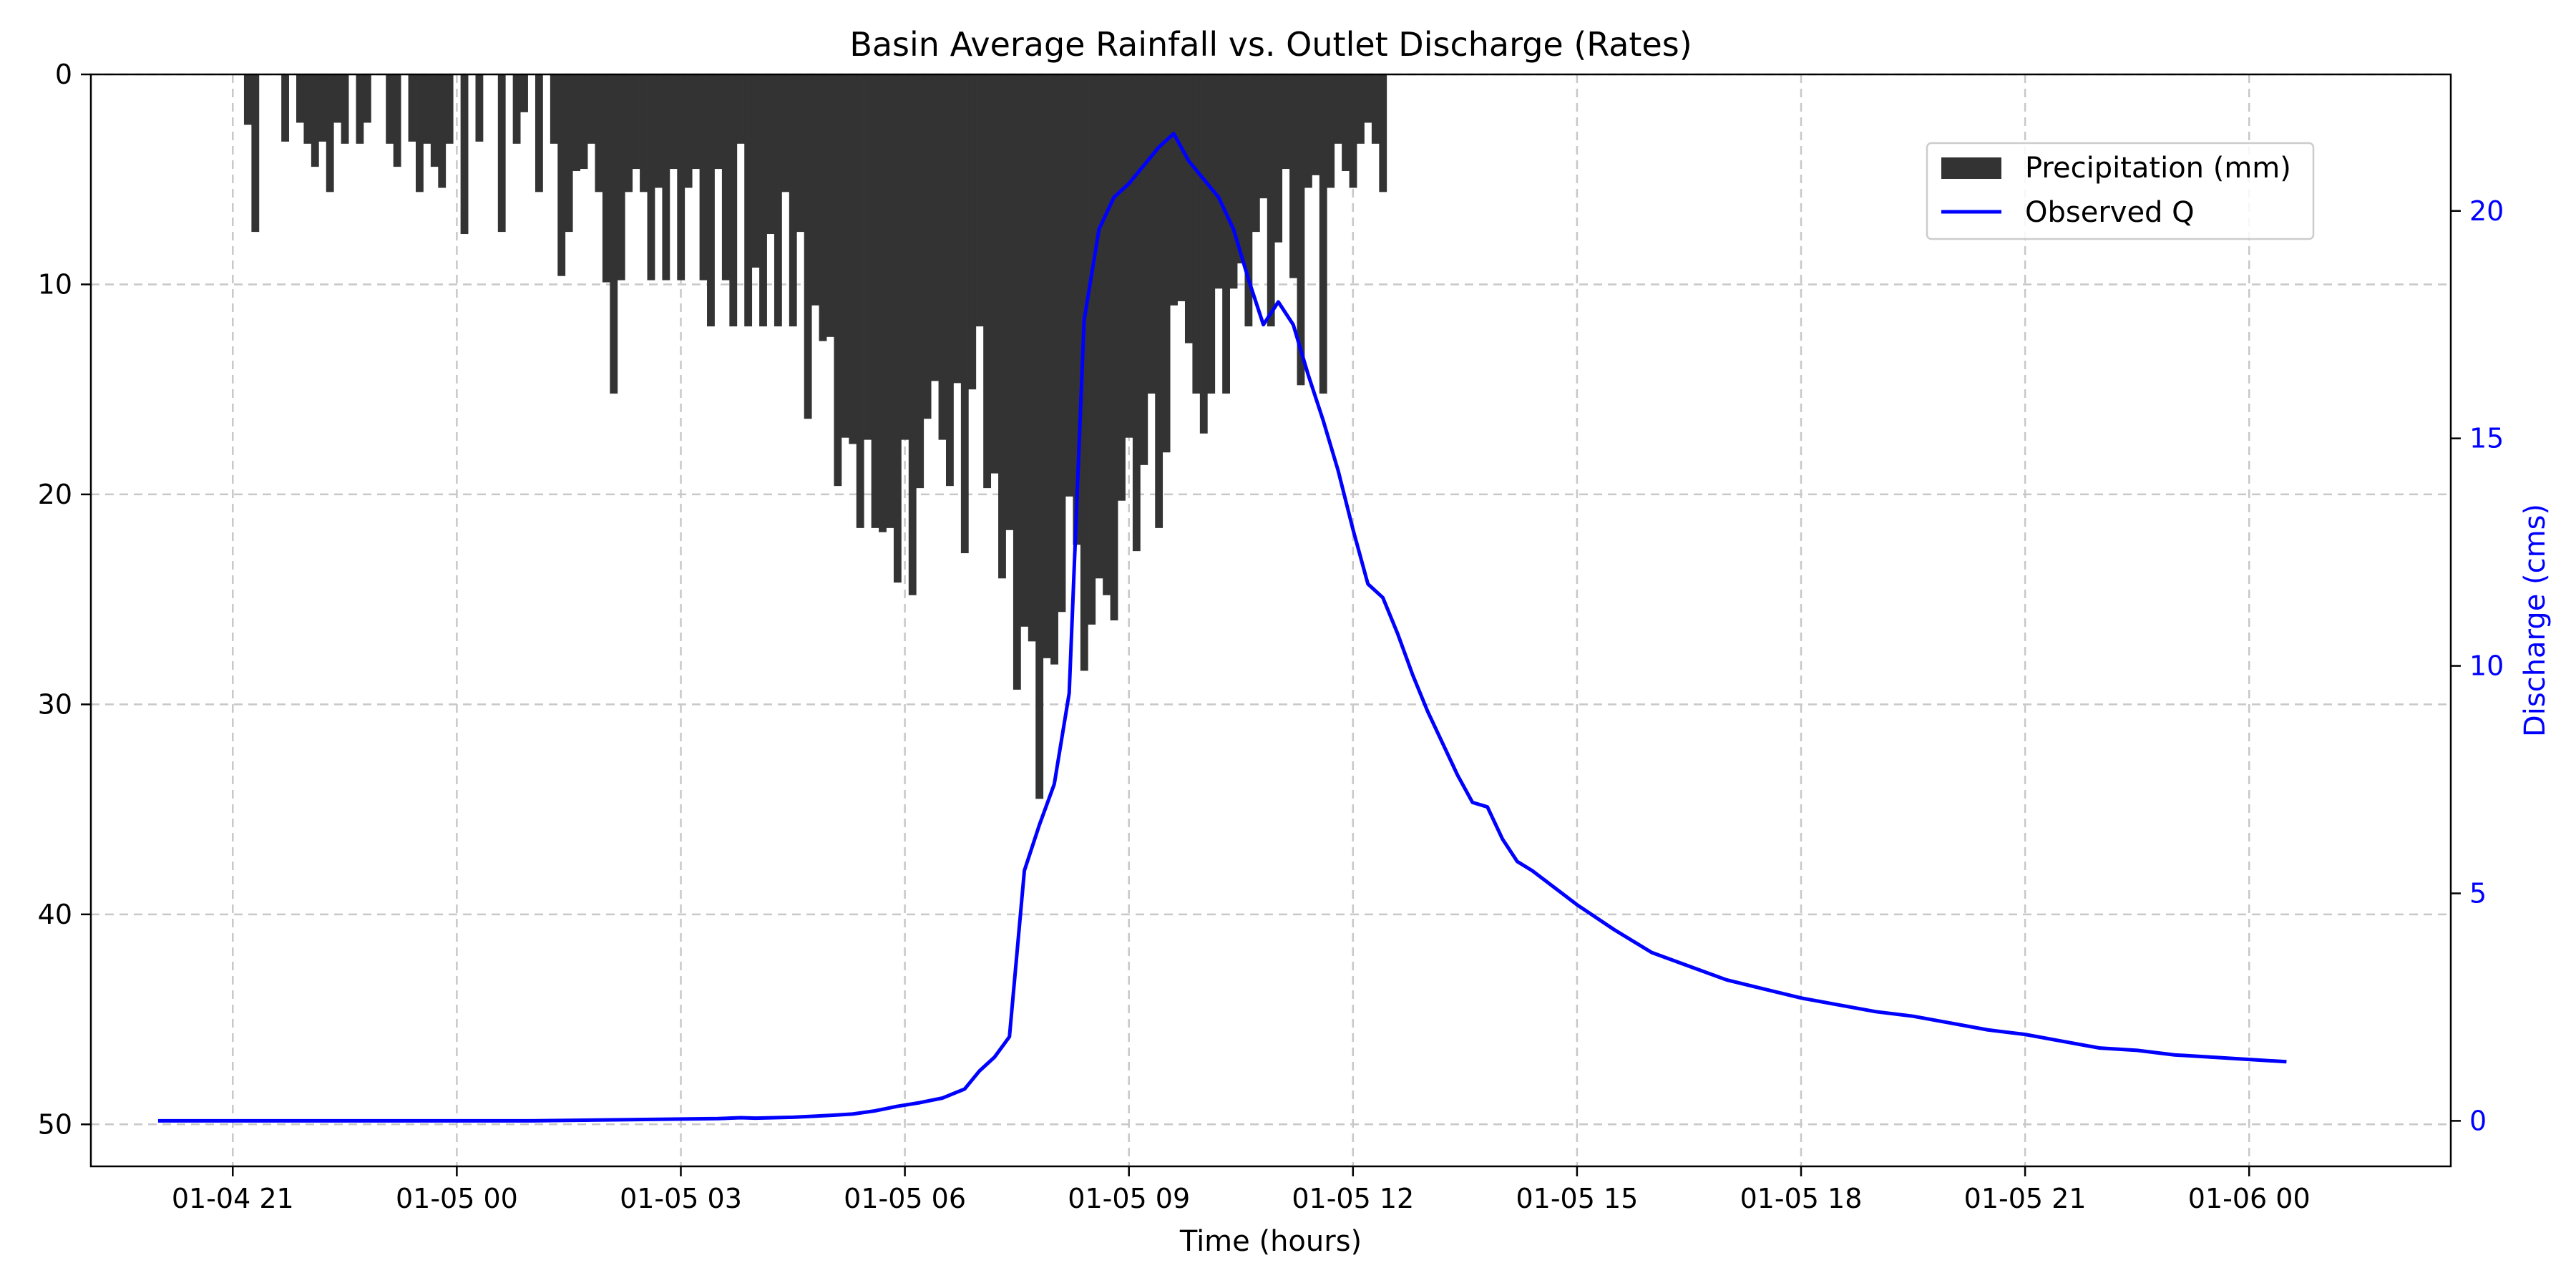  What do you see at coordinates (1270, 1241) in the screenshot?
I see `x-axis-label: Time (hours)` at bounding box center [1270, 1241].